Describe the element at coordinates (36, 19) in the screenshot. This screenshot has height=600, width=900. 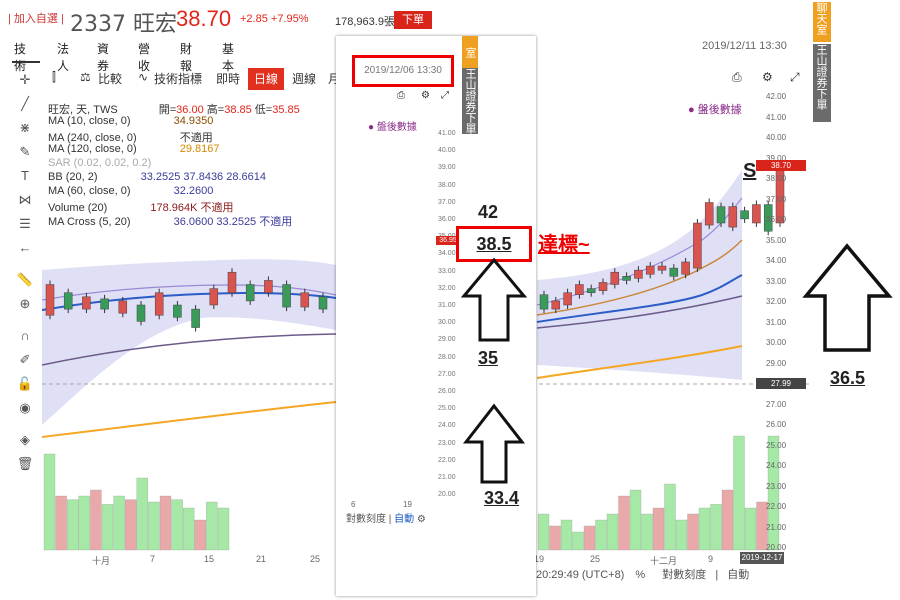
I see `add-favorite-link: | 加入自選 |` at that location.